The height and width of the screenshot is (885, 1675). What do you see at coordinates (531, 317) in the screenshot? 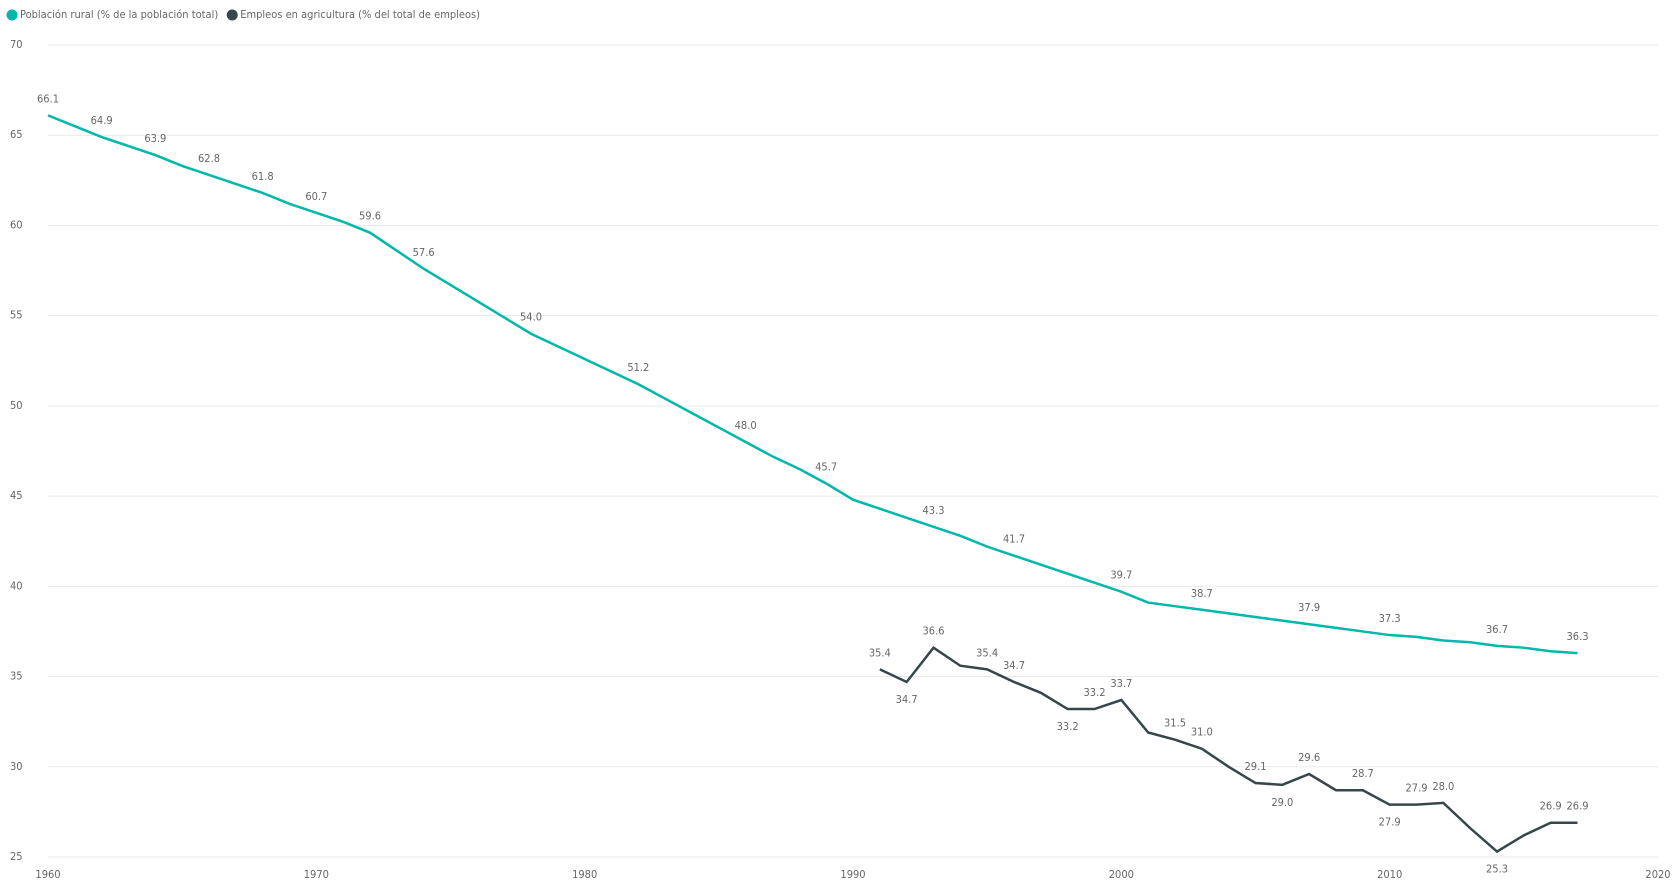
I see `data-label: 54.0` at bounding box center [531, 317].